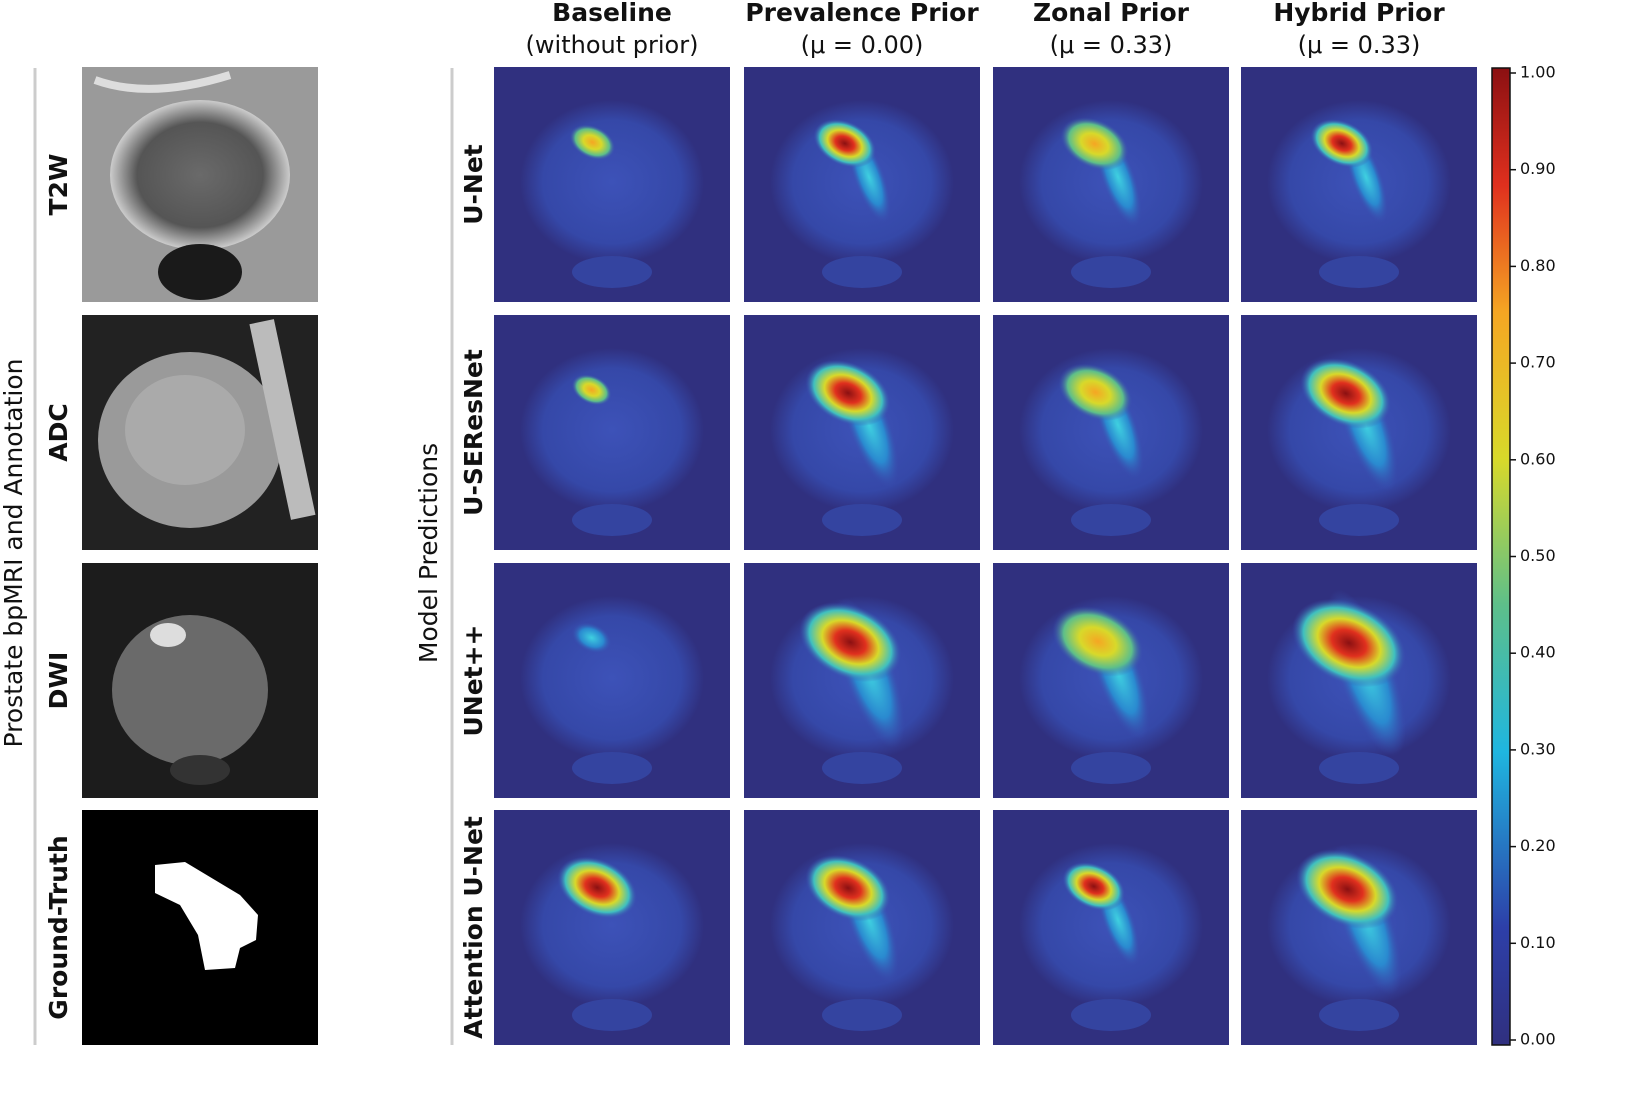 The image size is (1633, 1097). I want to click on ground-truth-image, so click(200, 927).